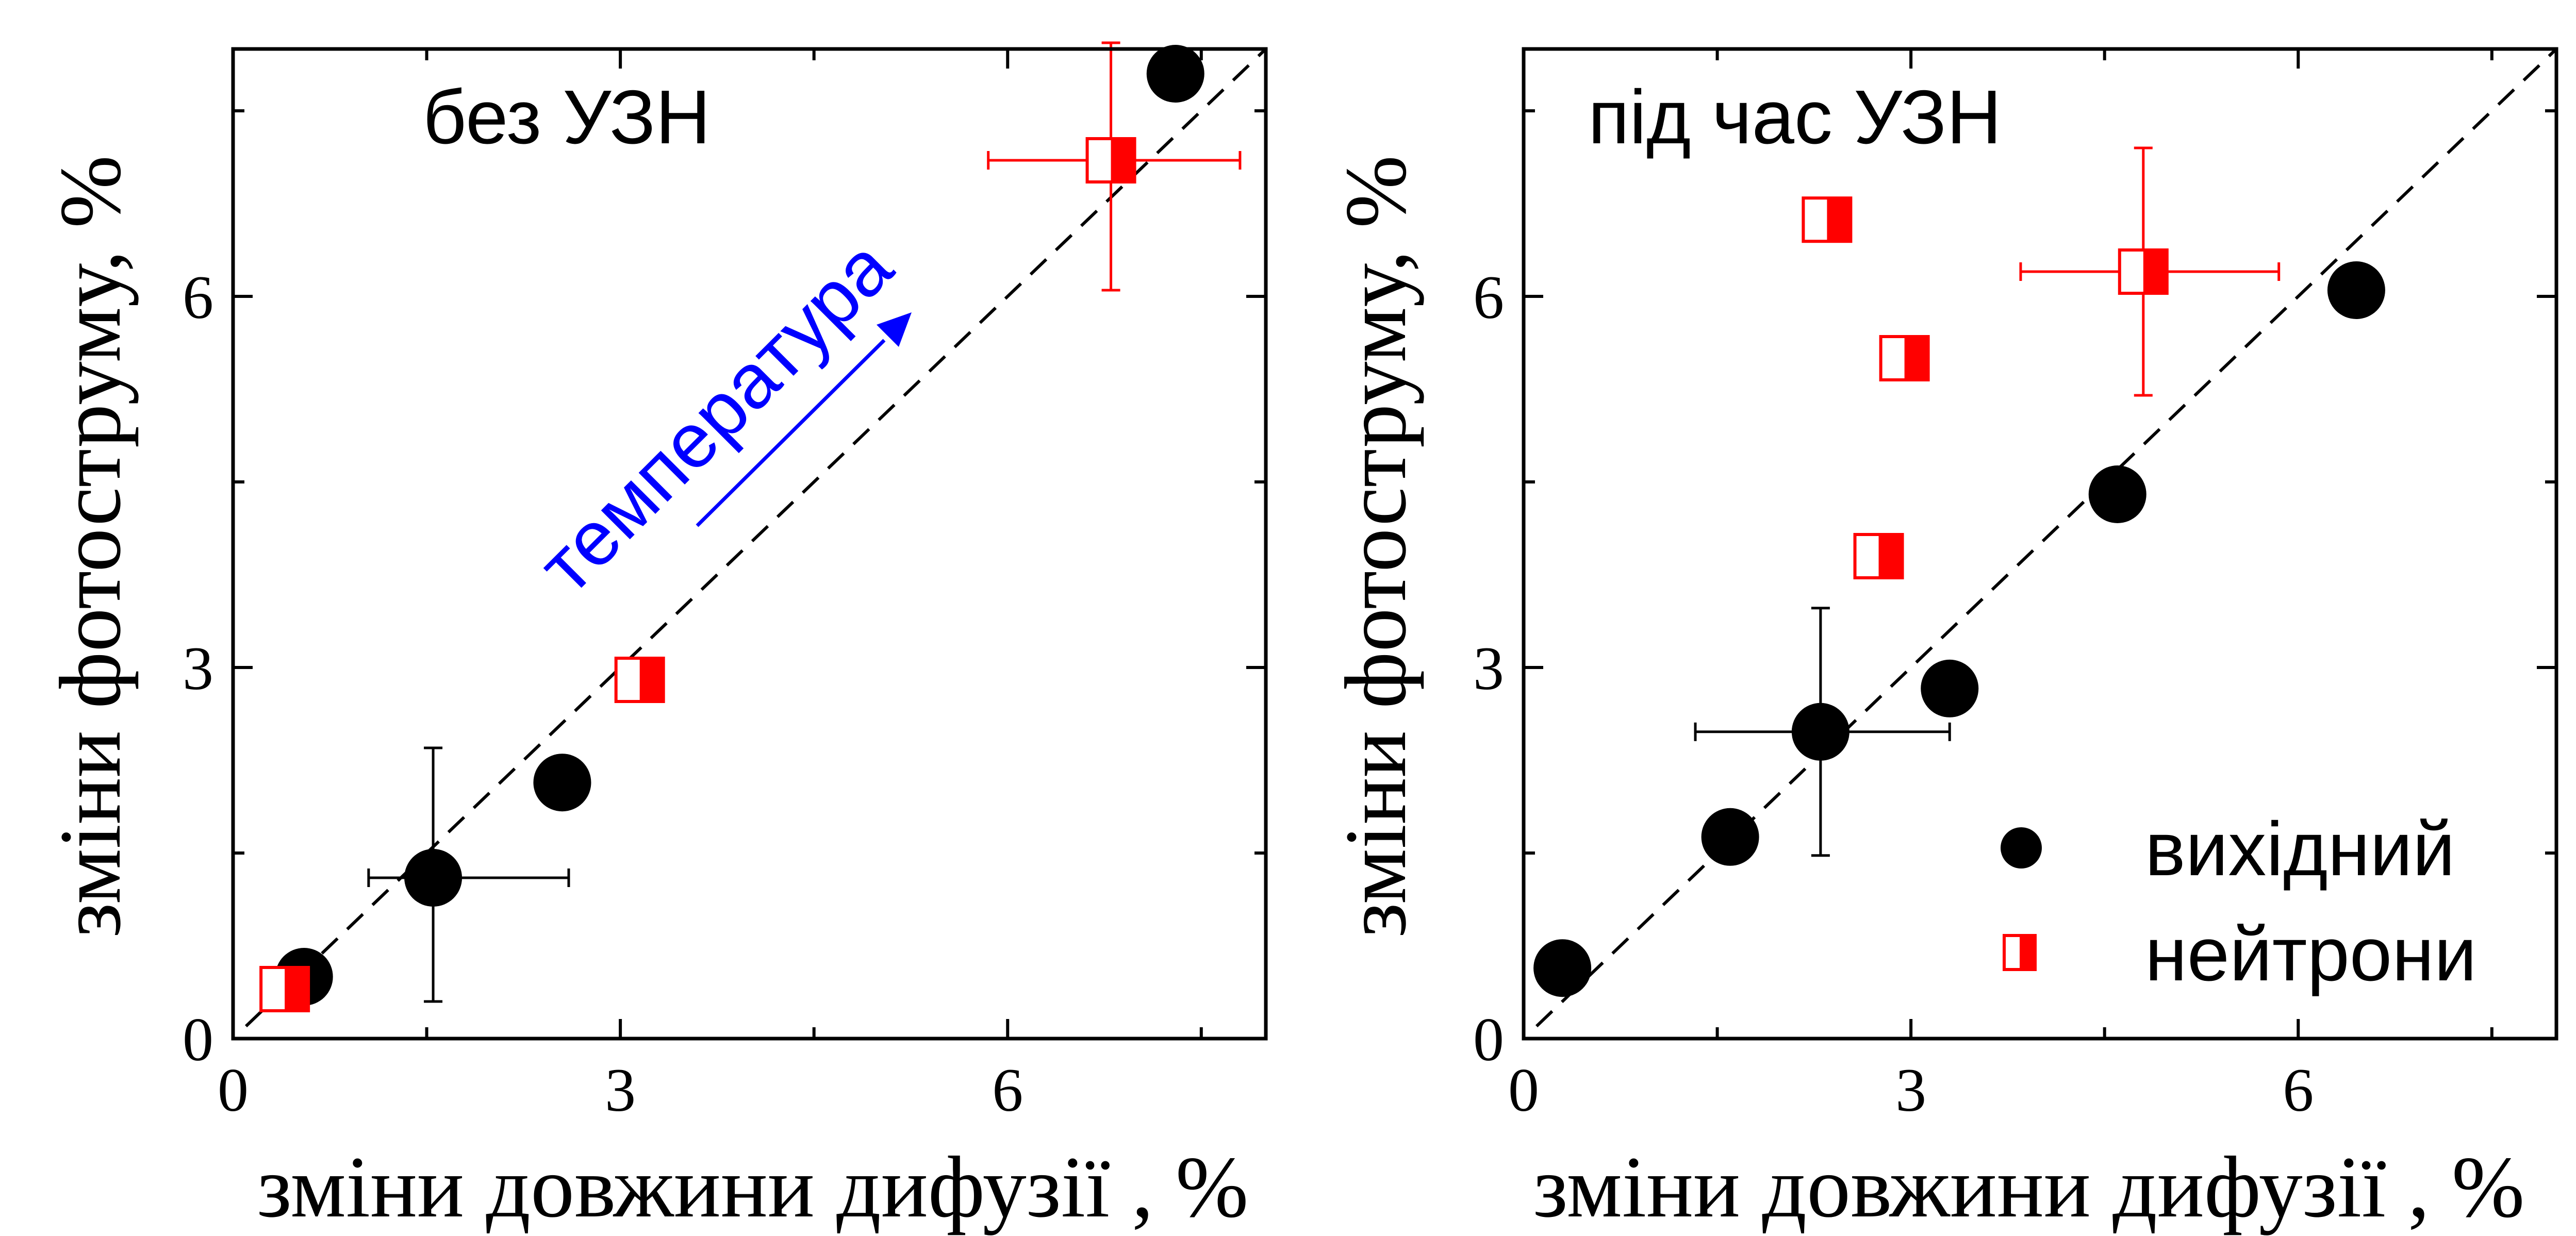 The height and width of the screenshot is (1236, 2576). I want to click on legend-marker-neutrons, so click(2020, 952).